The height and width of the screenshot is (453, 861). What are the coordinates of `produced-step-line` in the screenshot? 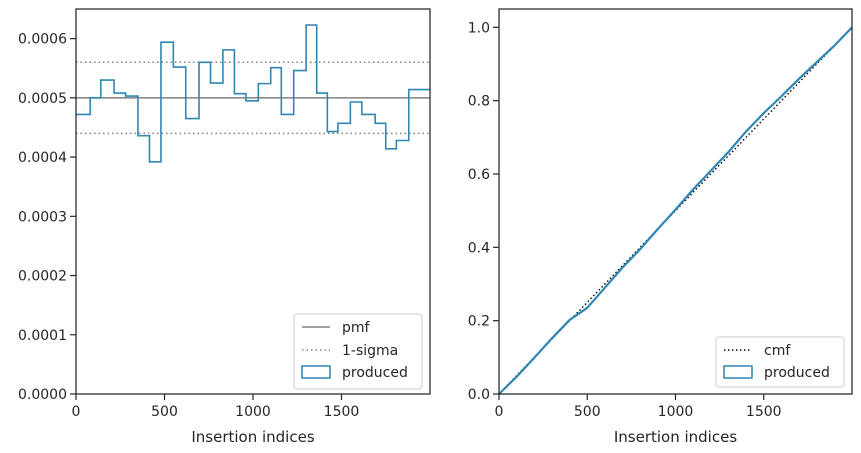 It's located at (253, 93).